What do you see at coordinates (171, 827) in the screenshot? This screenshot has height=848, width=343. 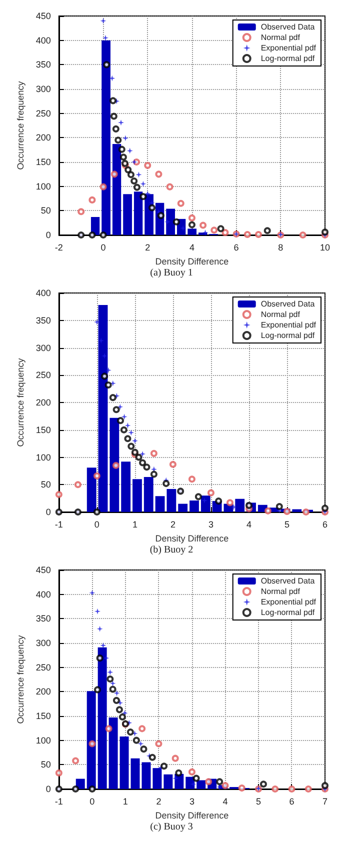 I see `text: (c) Buoy 3` at bounding box center [171, 827].